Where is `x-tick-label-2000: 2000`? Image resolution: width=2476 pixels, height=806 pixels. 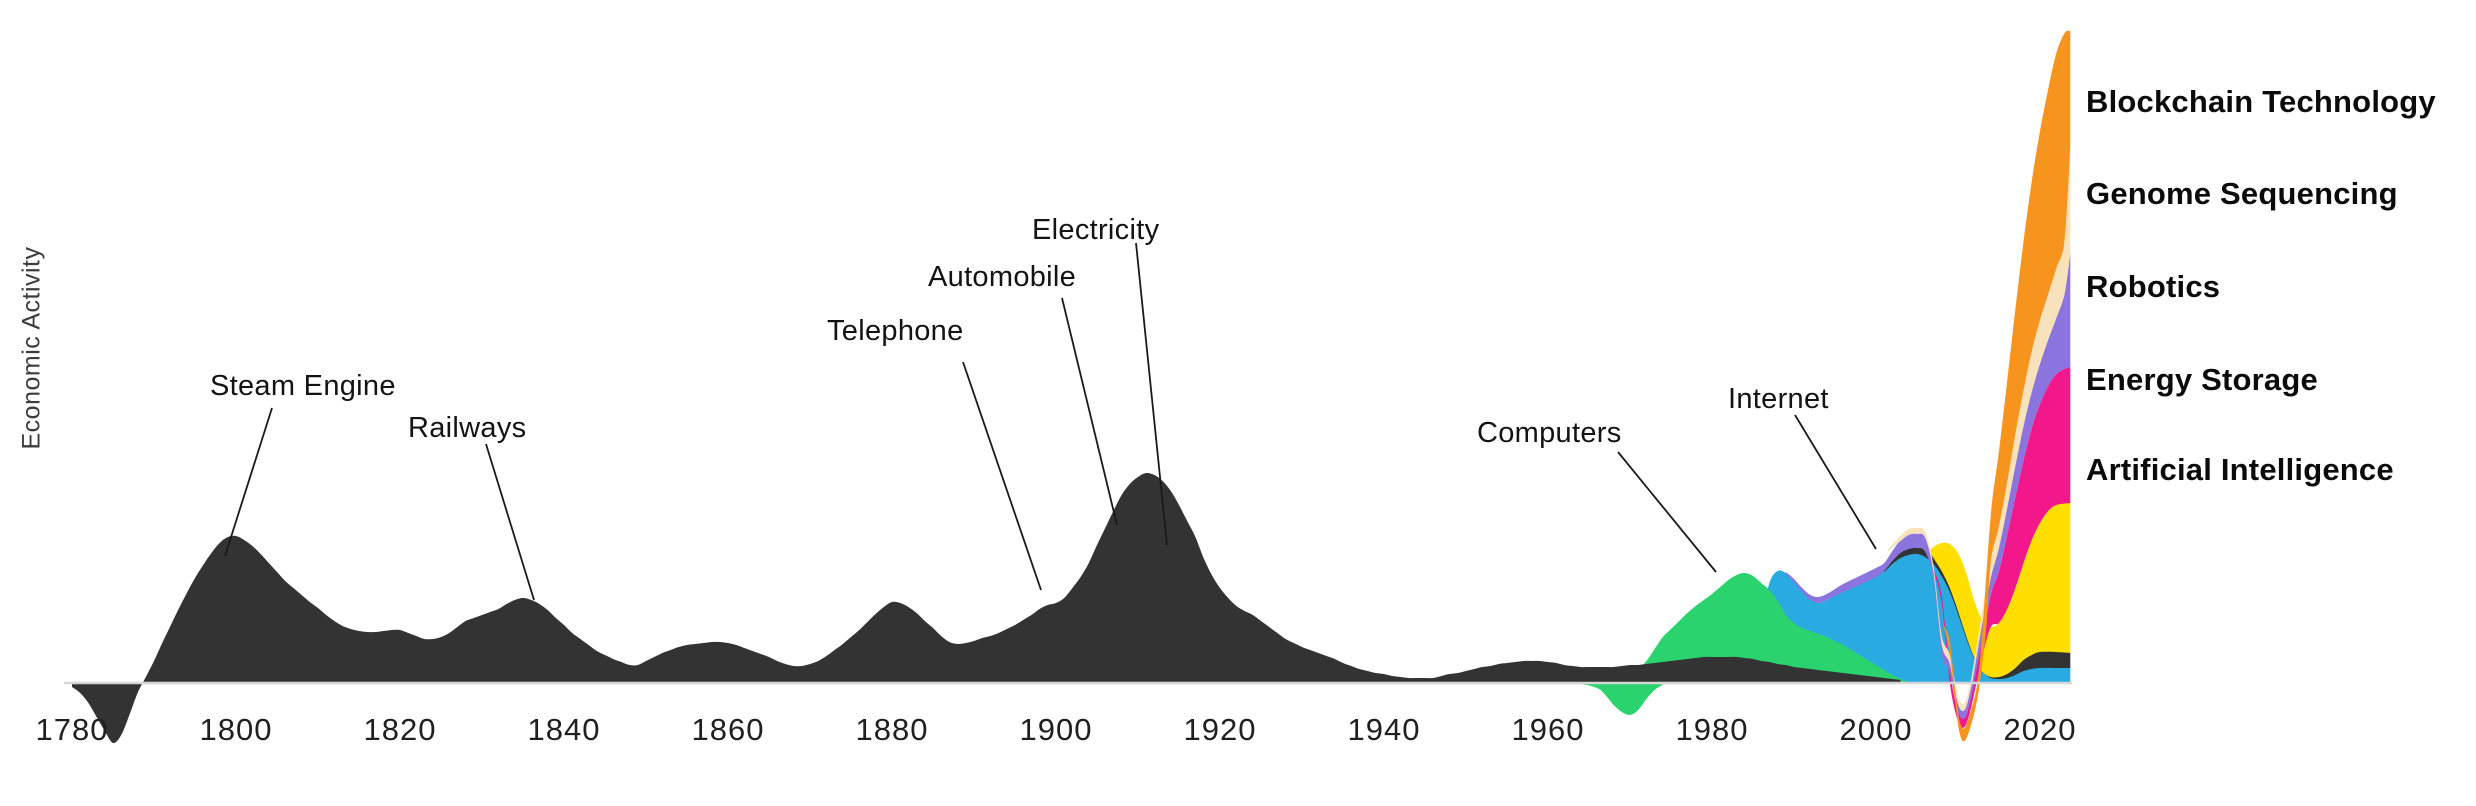
x-tick-label-2000: 2000 is located at coordinates (1876, 729).